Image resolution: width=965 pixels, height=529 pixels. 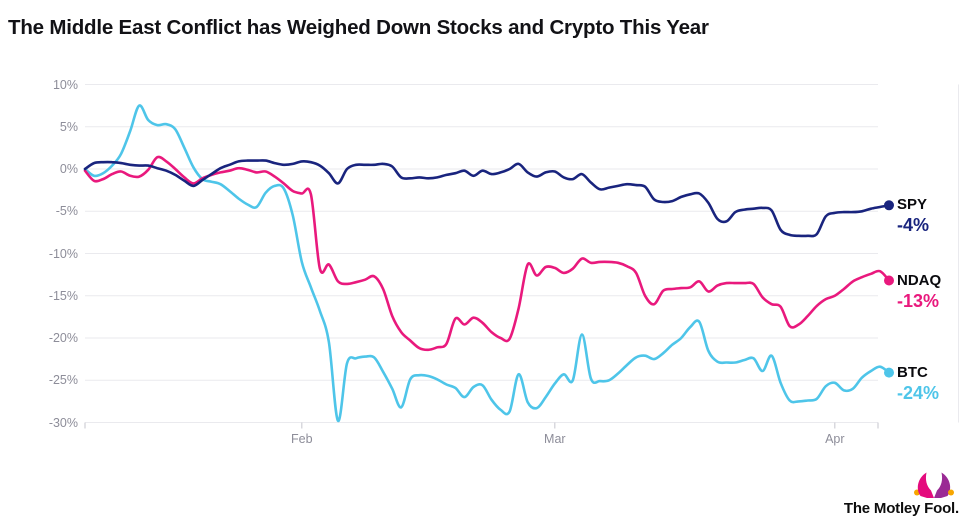 What do you see at coordinates (555, 438) in the screenshot?
I see `x-tick-label: Mar` at bounding box center [555, 438].